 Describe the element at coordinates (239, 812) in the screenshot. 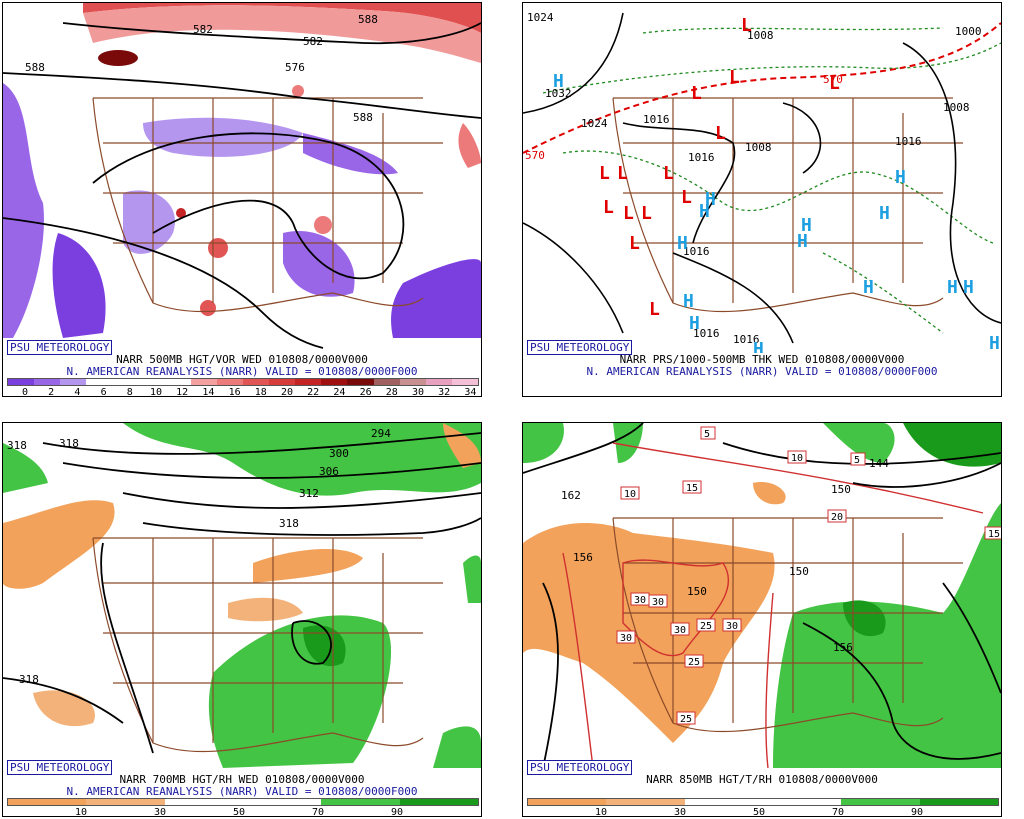

I see `colorbar-tick-label: 50` at that location.